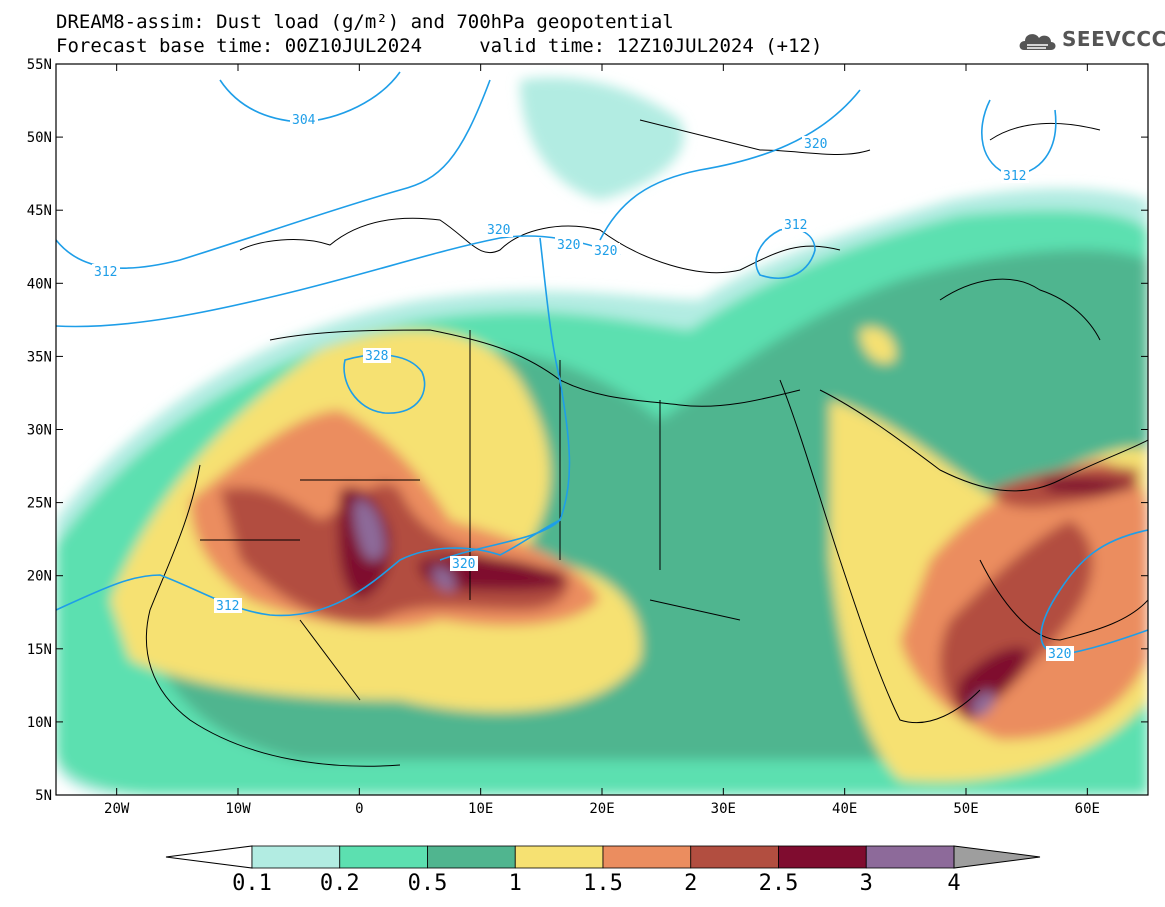 The width and height of the screenshot is (1165, 907). What do you see at coordinates (39, 431) in the screenshot?
I see `lat-tick-label: 30N` at bounding box center [39, 431].